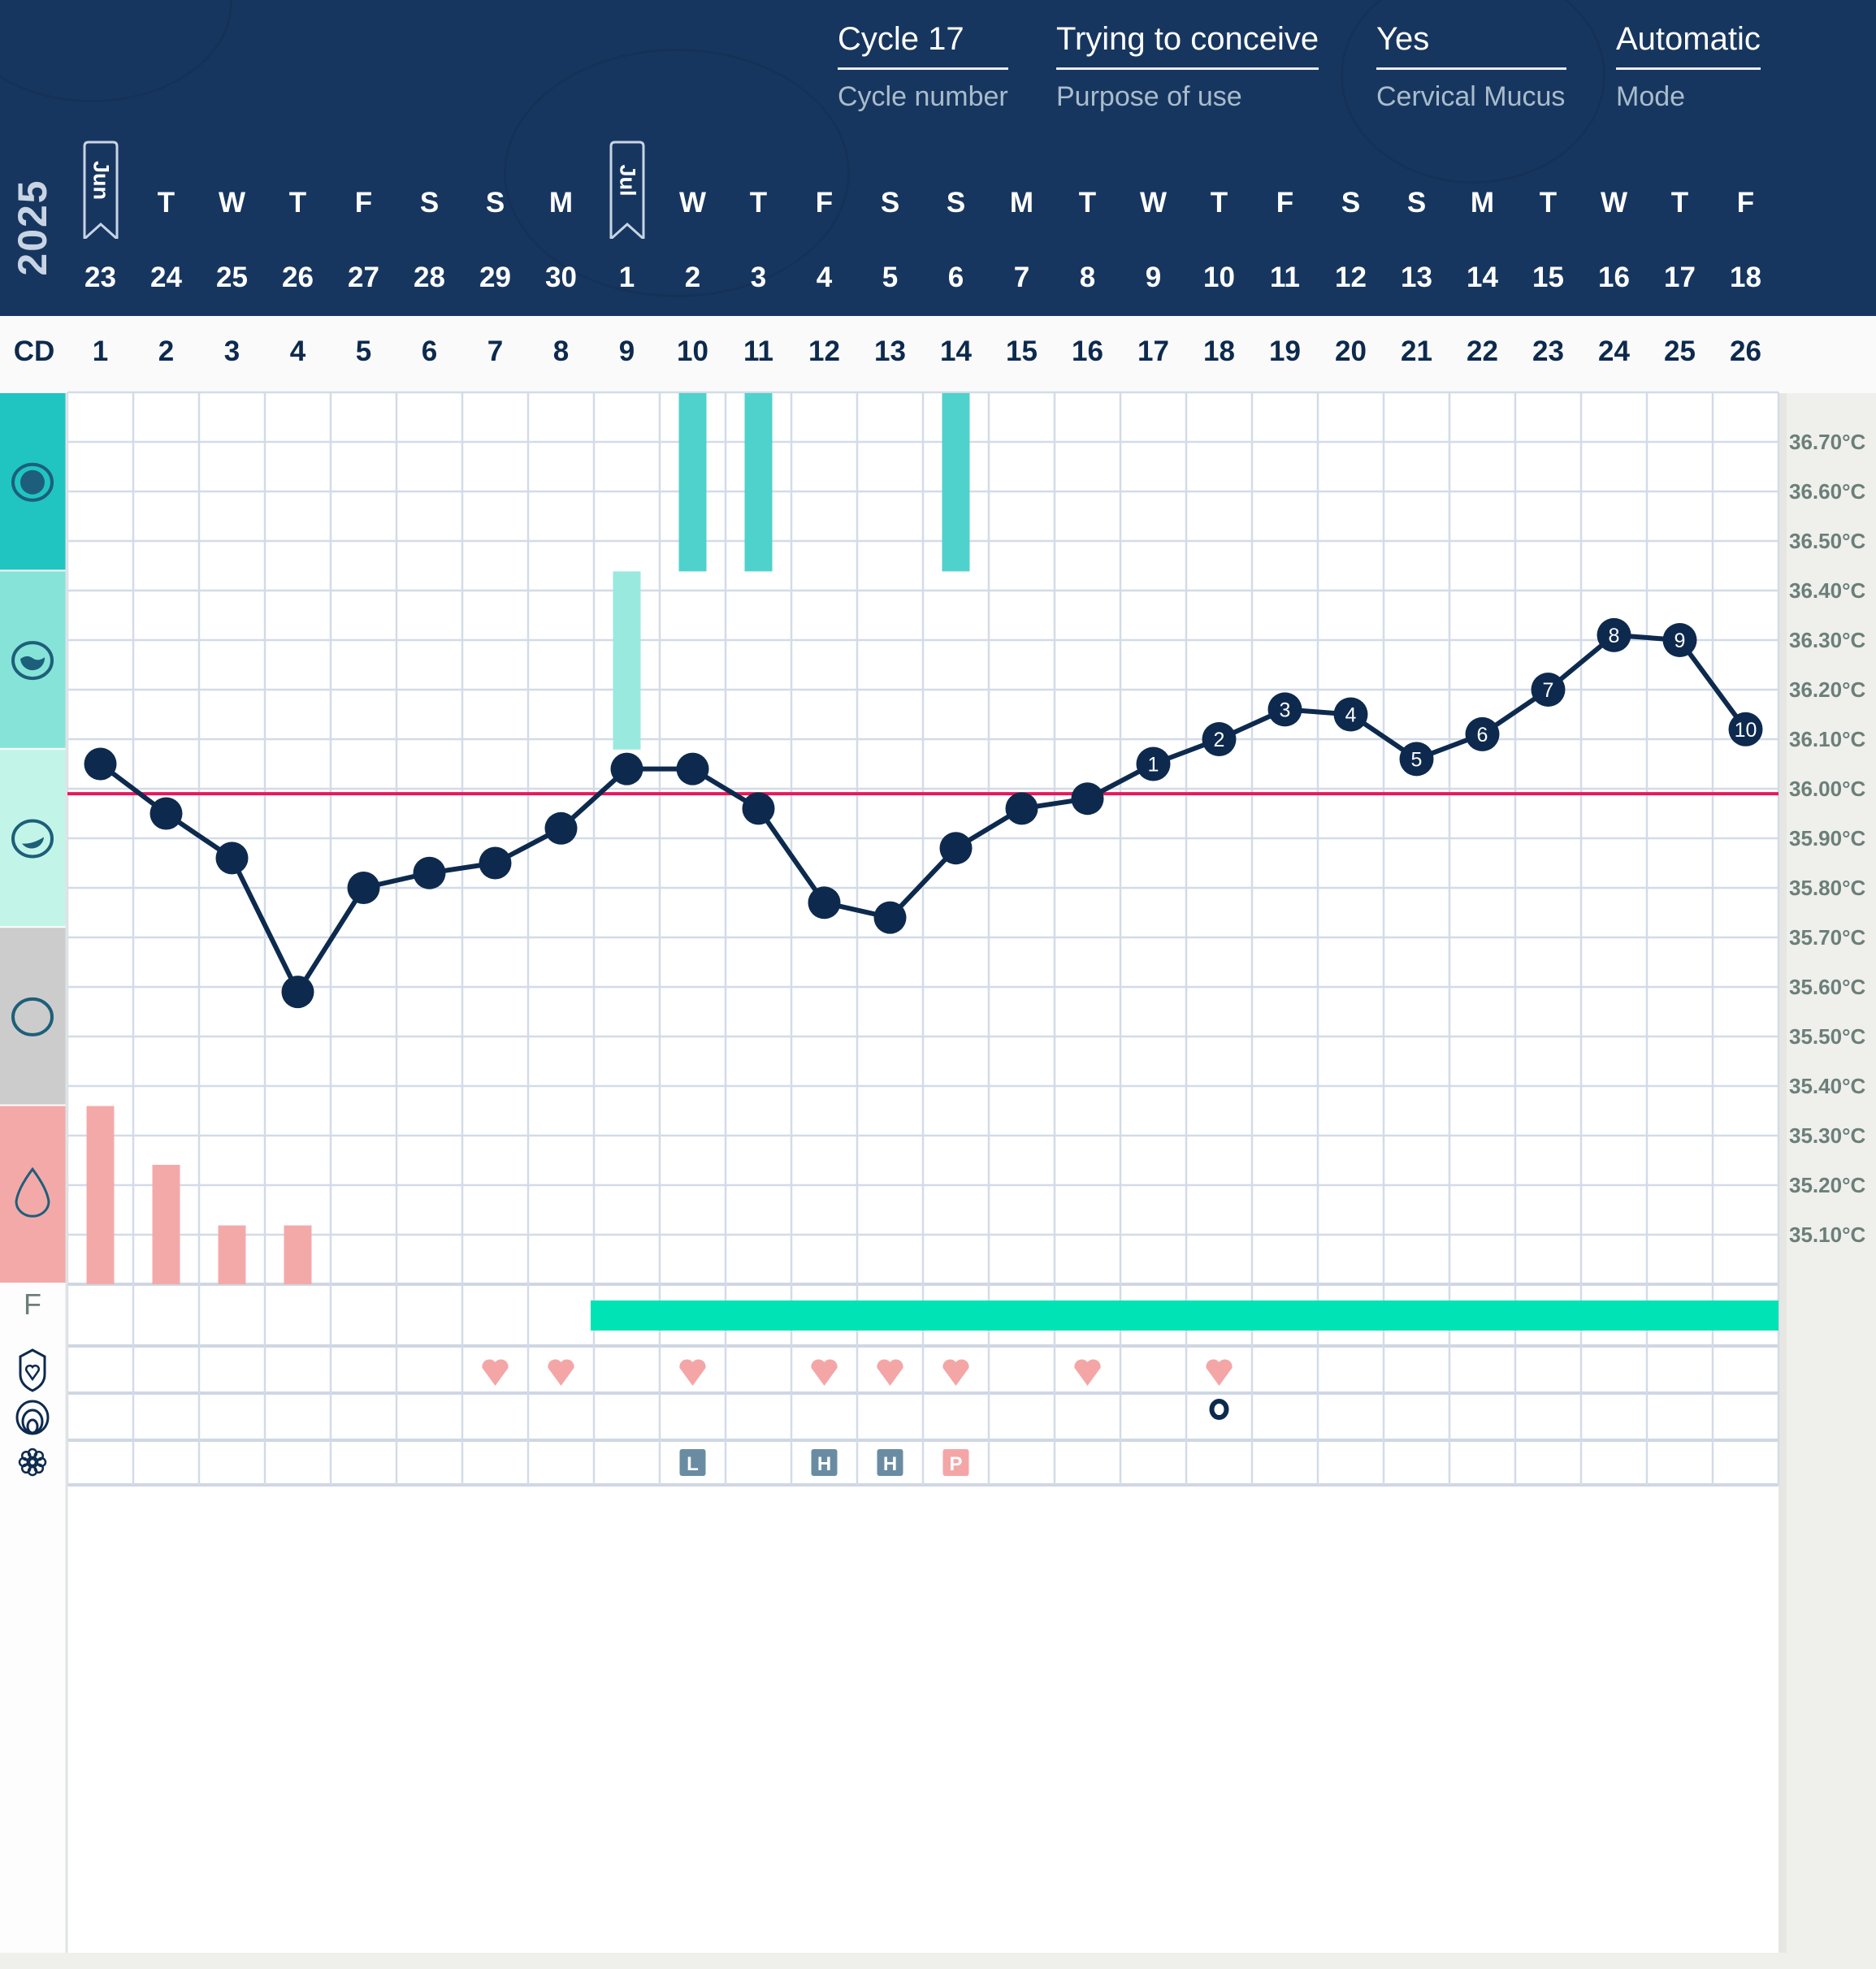 This screenshot has height=1969, width=1876. I want to click on date-label: 5, so click(891, 277).